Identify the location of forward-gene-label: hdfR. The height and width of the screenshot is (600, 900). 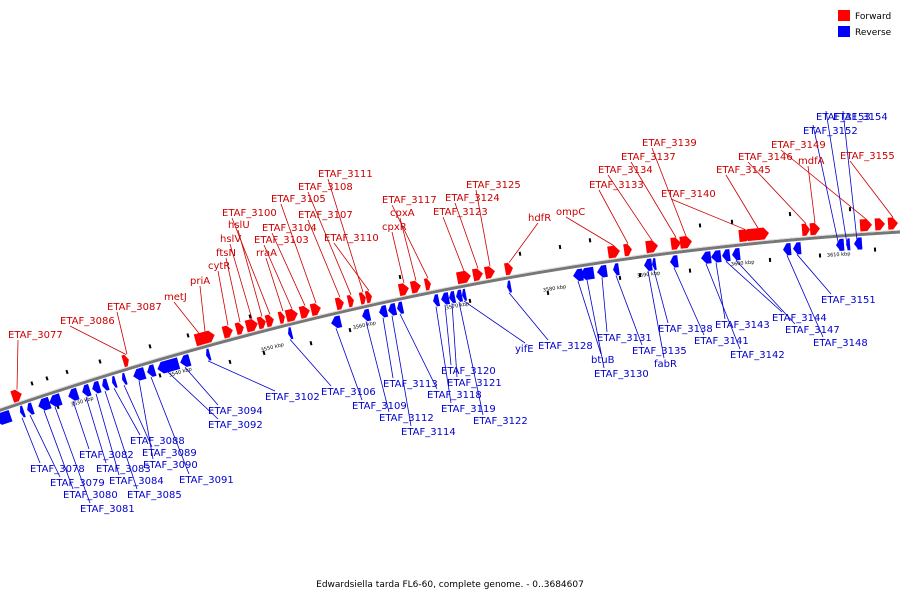
(539, 218).